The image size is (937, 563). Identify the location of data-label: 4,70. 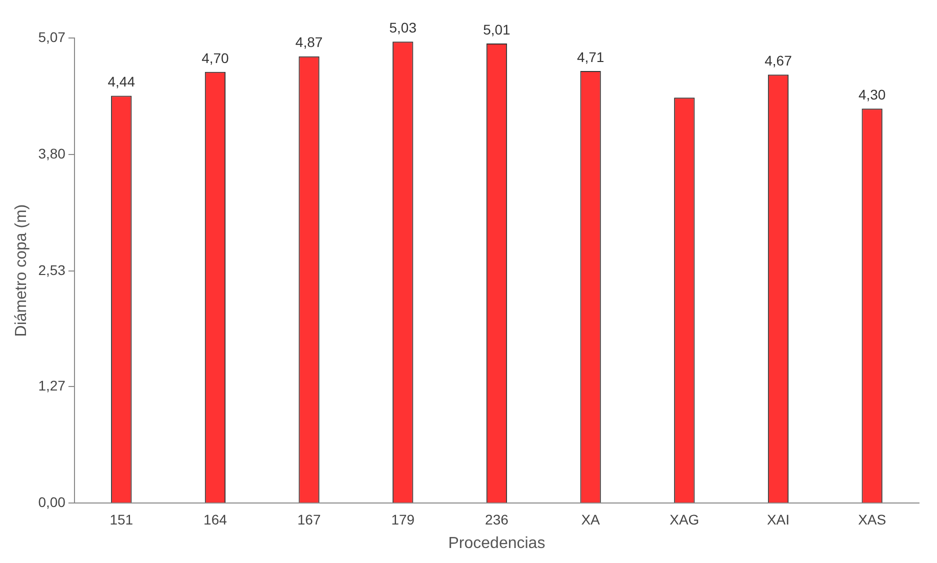
(216, 58).